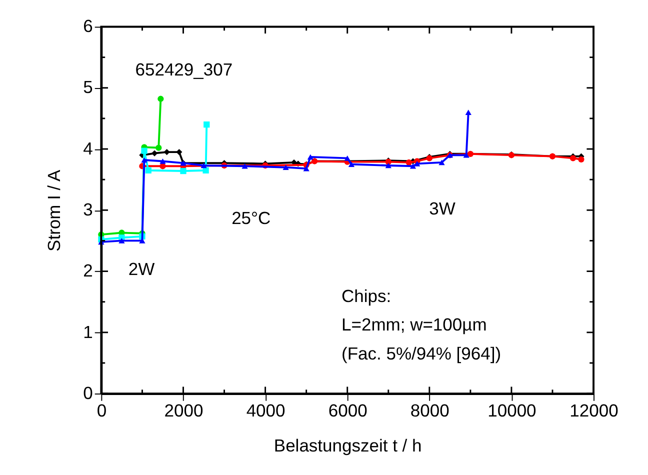 The width and height of the screenshot is (648, 475). What do you see at coordinates (442, 208) in the screenshot?
I see `annotation: 3W` at bounding box center [442, 208].